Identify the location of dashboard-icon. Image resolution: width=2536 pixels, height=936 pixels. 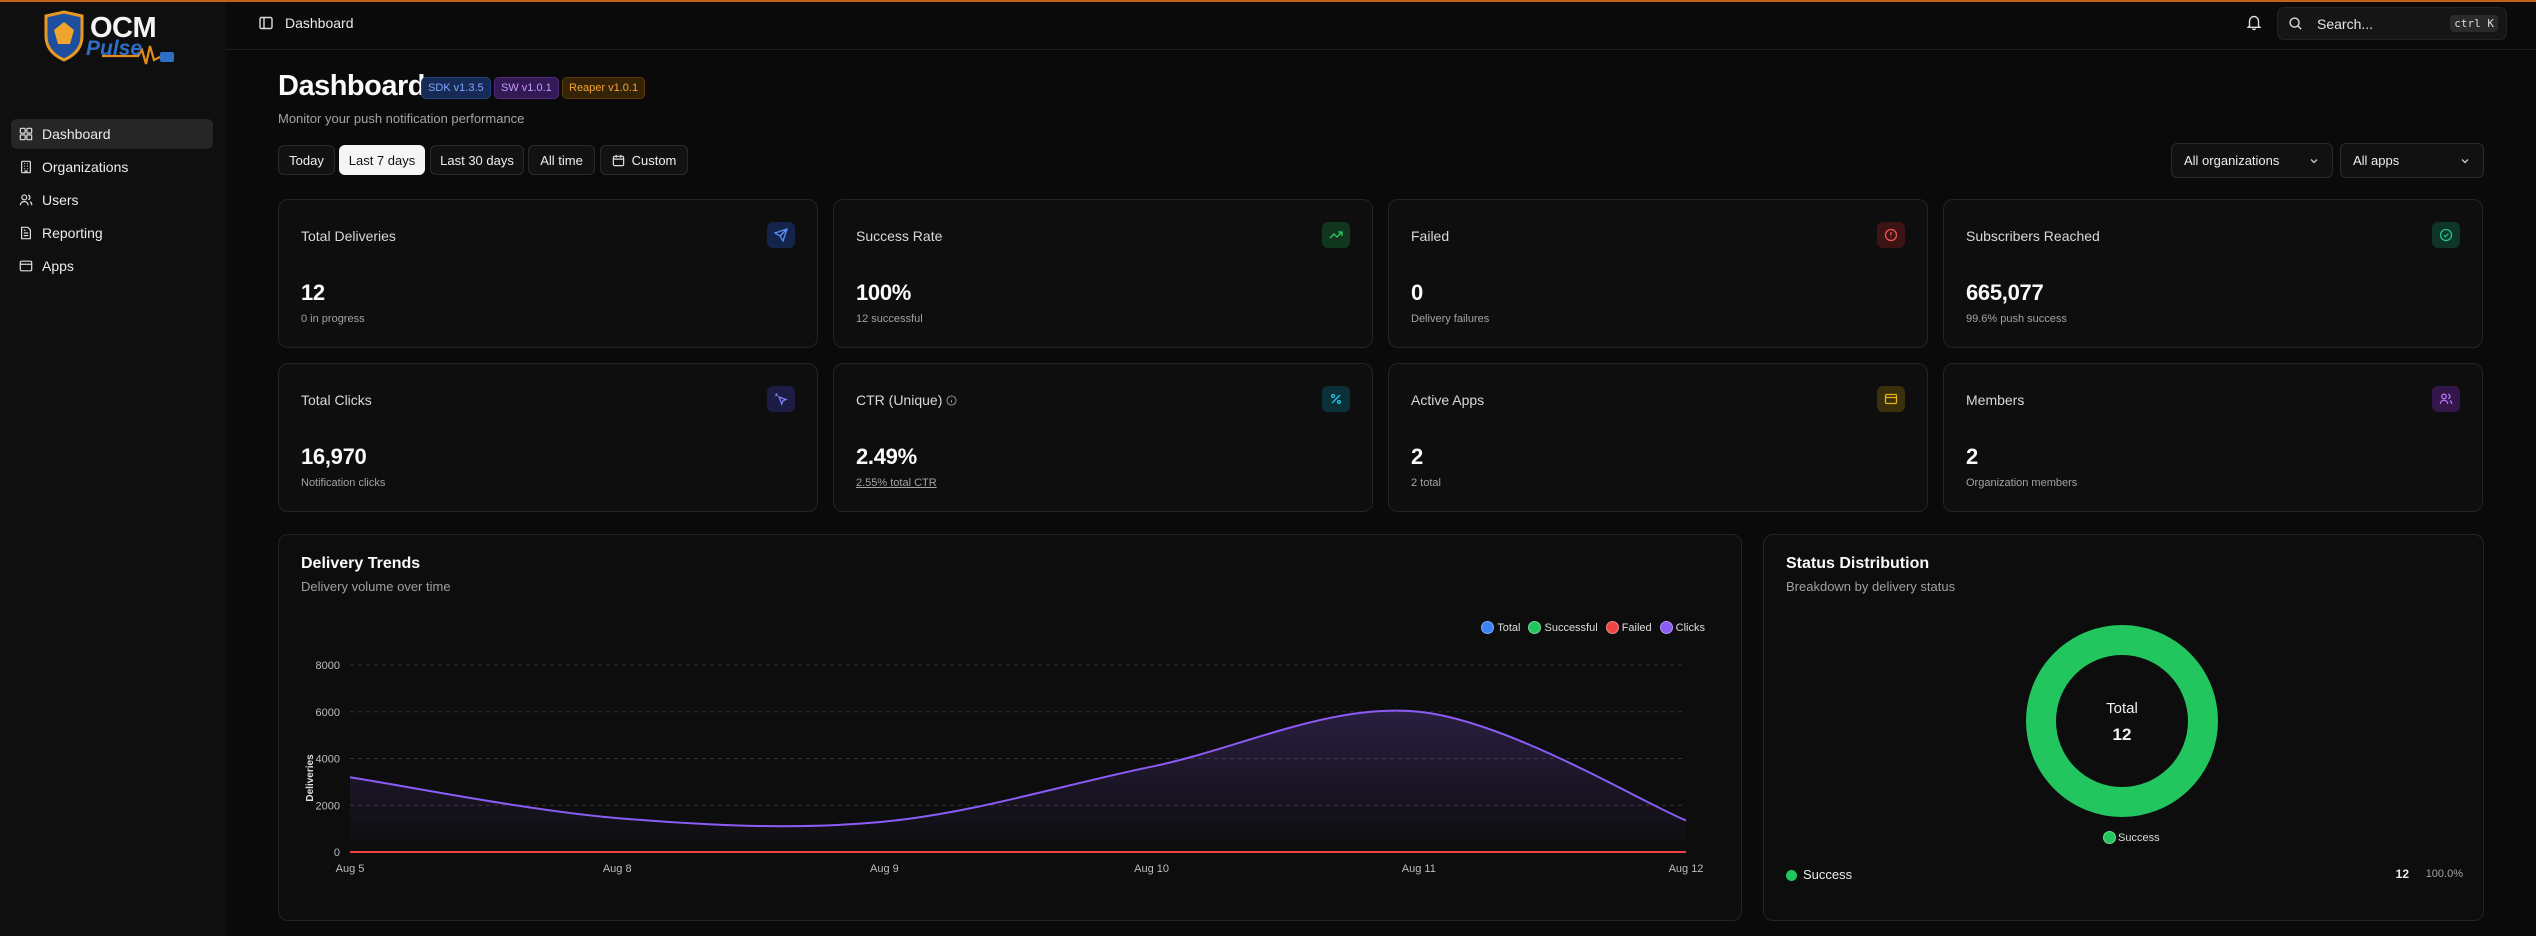
(26, 134).